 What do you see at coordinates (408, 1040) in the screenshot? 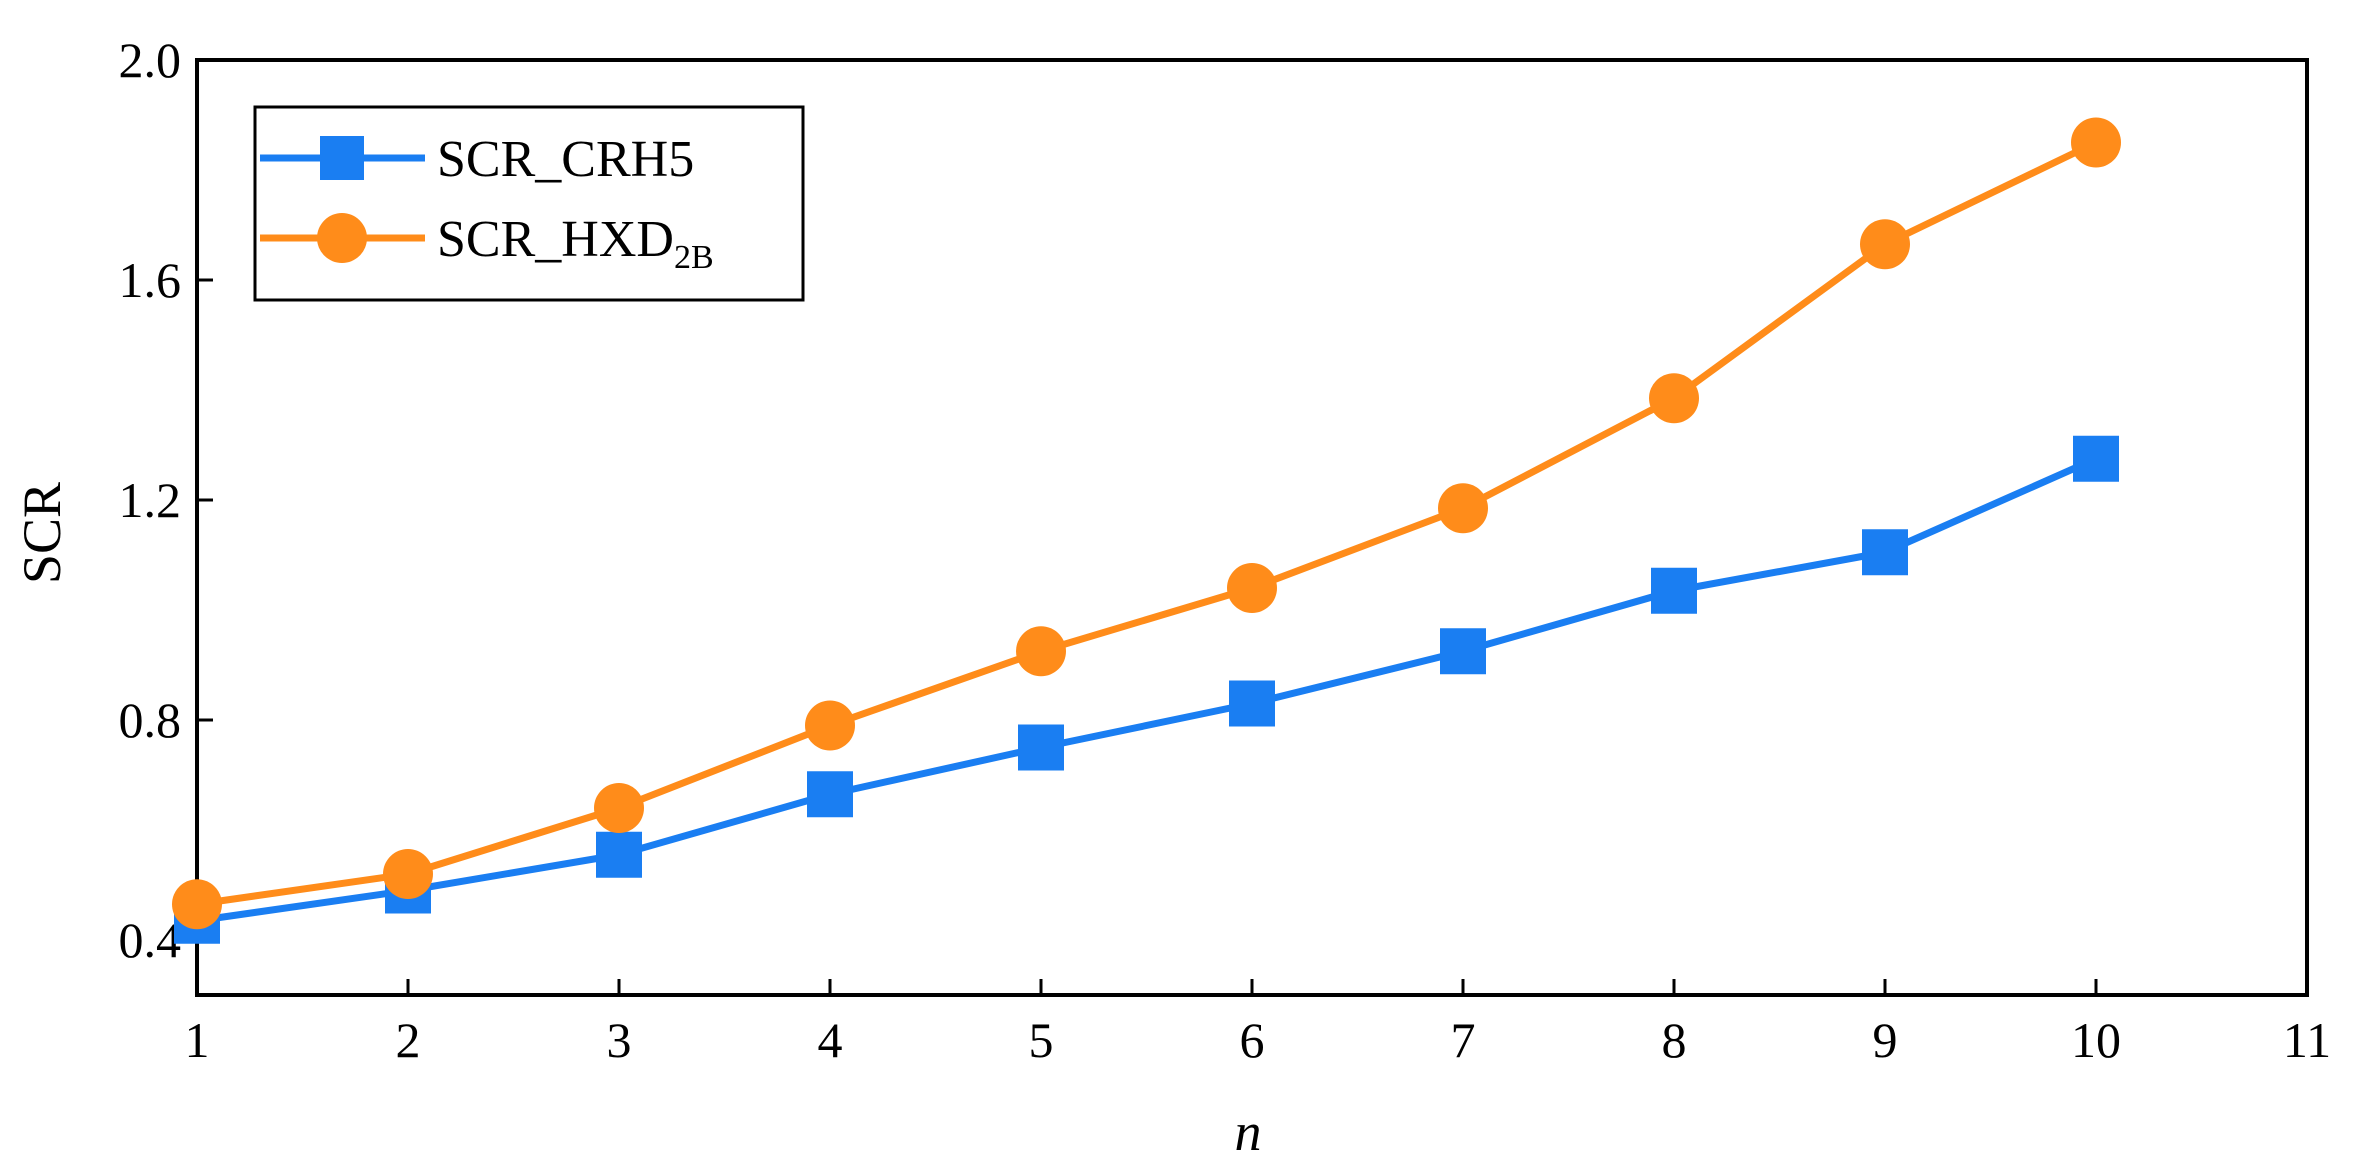
I see `x-tick-label: 2` at bounding box center [408, 1040].